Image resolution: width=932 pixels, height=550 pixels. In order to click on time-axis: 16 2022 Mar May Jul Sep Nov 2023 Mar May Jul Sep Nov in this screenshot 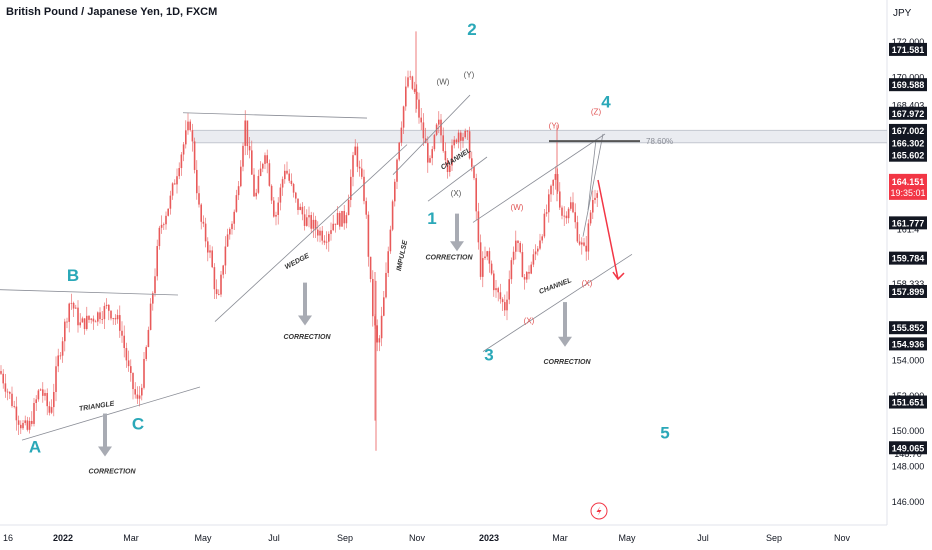, I will do `click(427, 538)`.